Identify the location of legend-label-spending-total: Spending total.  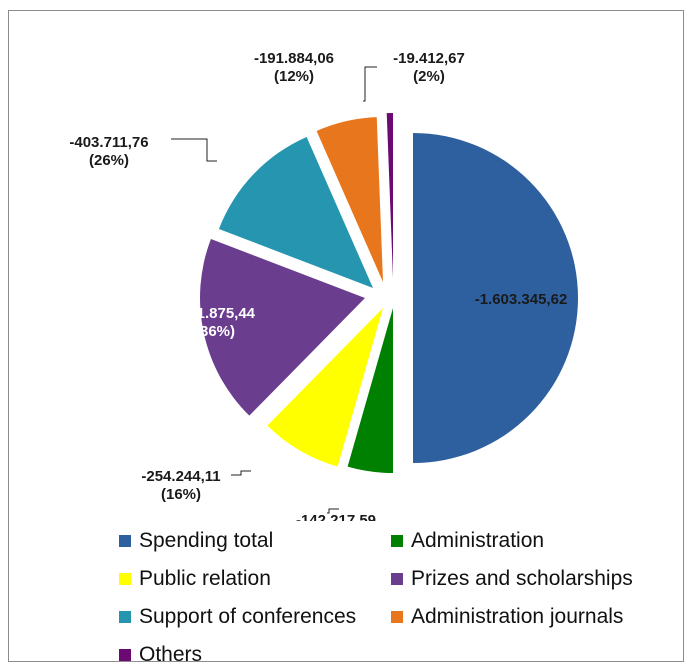
(206, 540).